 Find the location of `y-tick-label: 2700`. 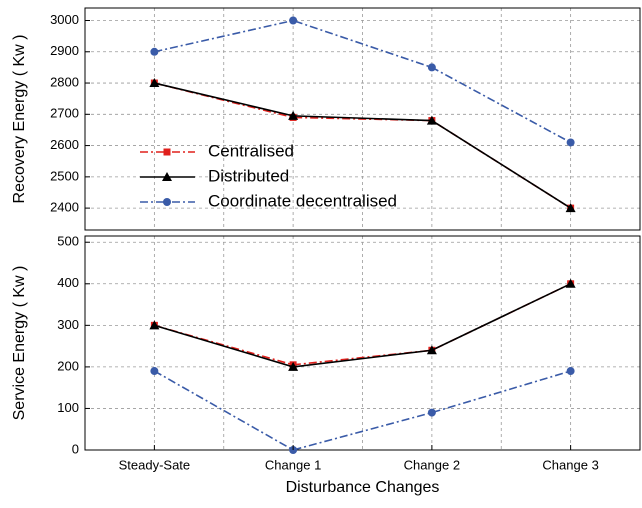

y-tick-label: 2700 is located at coordinates (64, 113).